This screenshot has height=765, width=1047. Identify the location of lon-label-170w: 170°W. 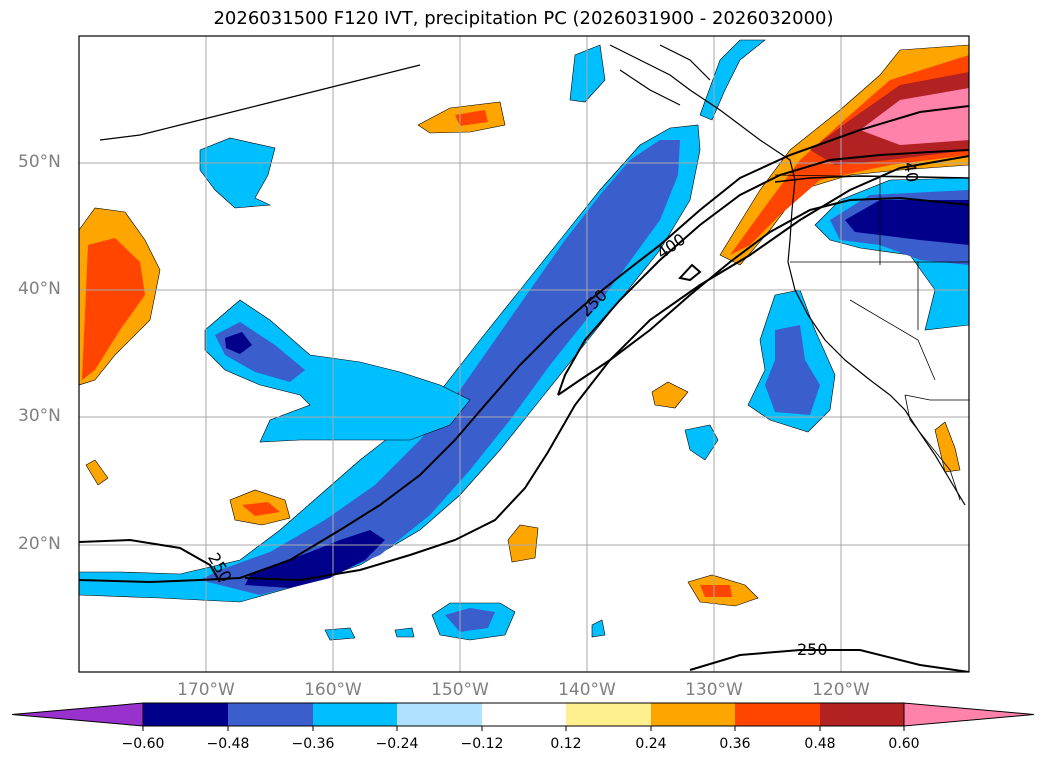
(206, 690).